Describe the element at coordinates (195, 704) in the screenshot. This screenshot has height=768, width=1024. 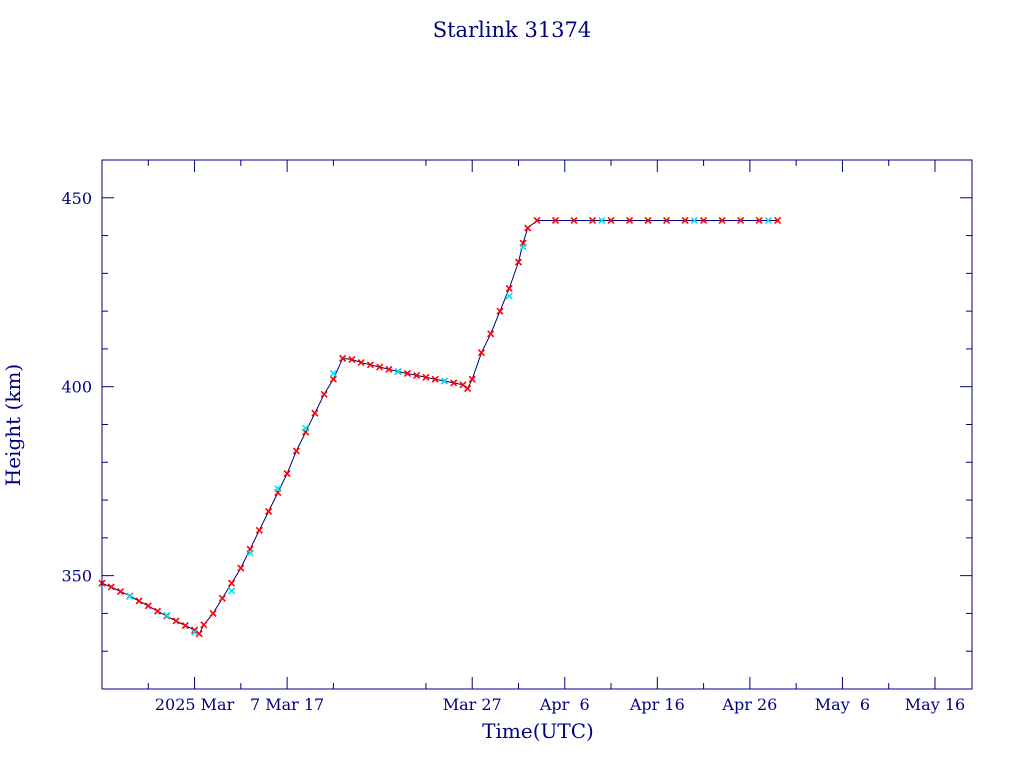
I see `x-tick-label: 2025 Mar` at that location.